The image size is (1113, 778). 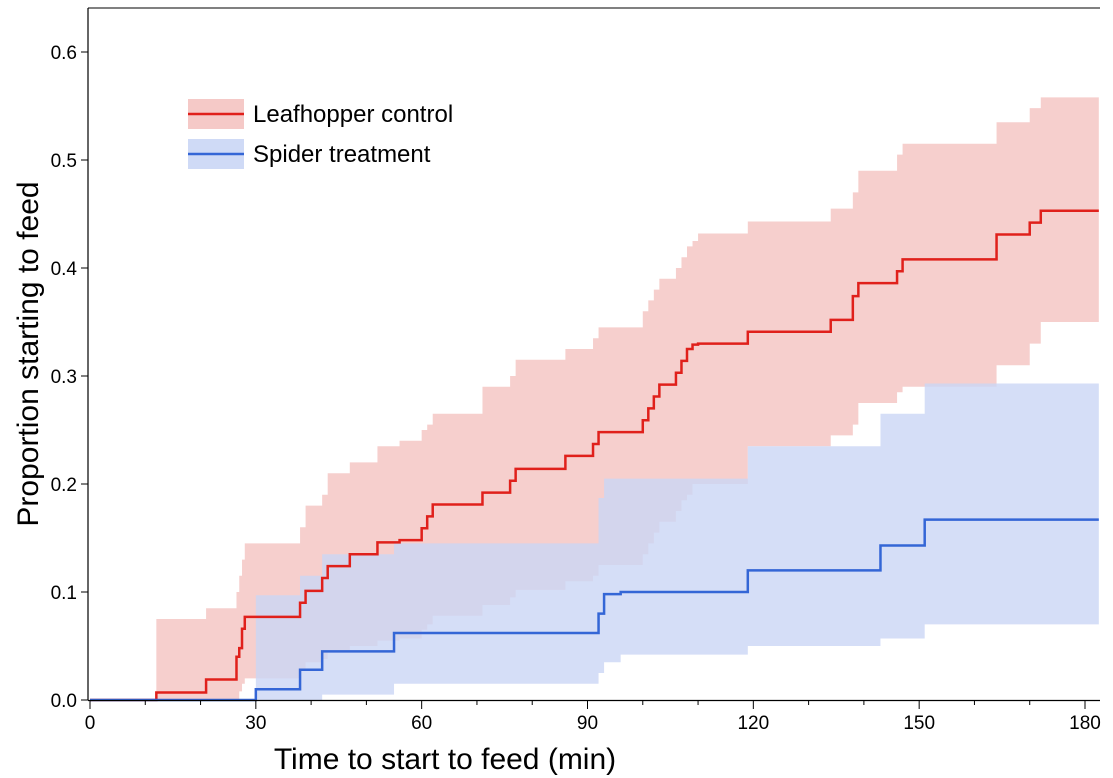 What do you see at coordinates (64, 161) in the screenshot?
I see `y-tick-label: 0.5` at bounding box center [64, 161].